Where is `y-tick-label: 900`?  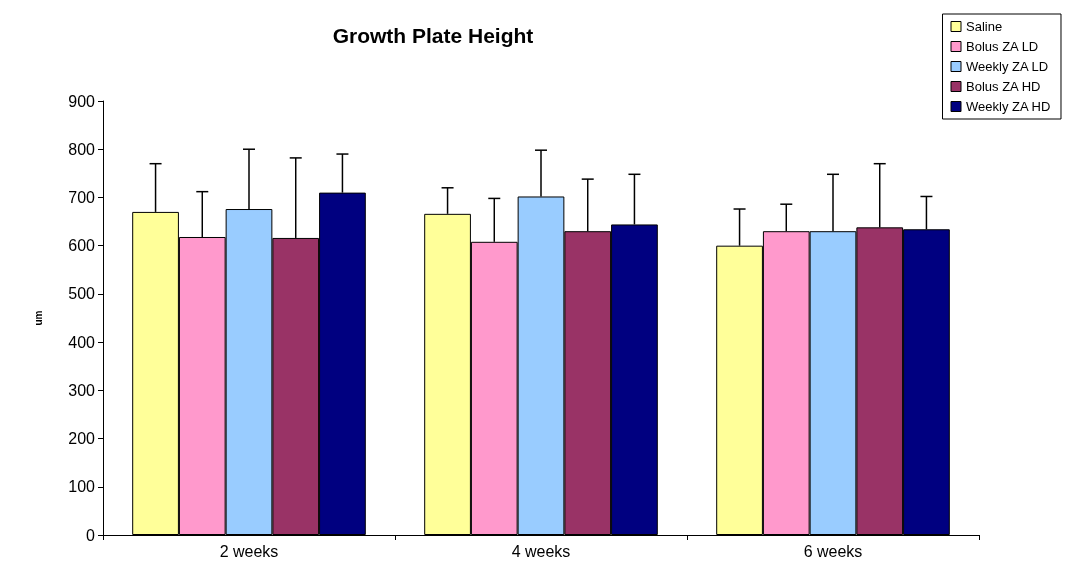 y-tick-label: 900 is located at coordinates (82, 101).